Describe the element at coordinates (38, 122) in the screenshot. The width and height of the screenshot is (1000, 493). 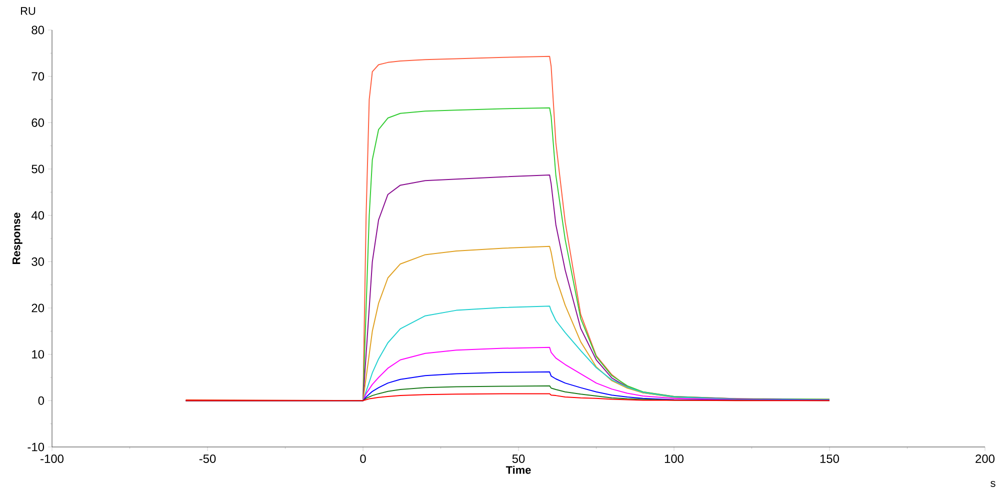
I see `y-tick-label: 60` at that location.